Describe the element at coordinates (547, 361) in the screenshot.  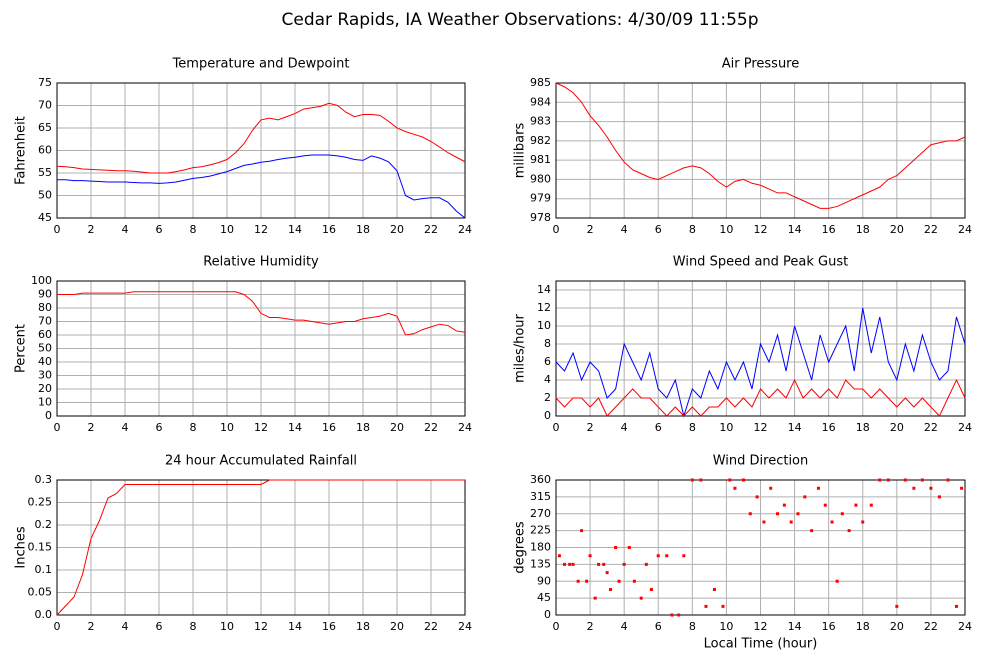
I see `y-tick-label: 6` at that location.